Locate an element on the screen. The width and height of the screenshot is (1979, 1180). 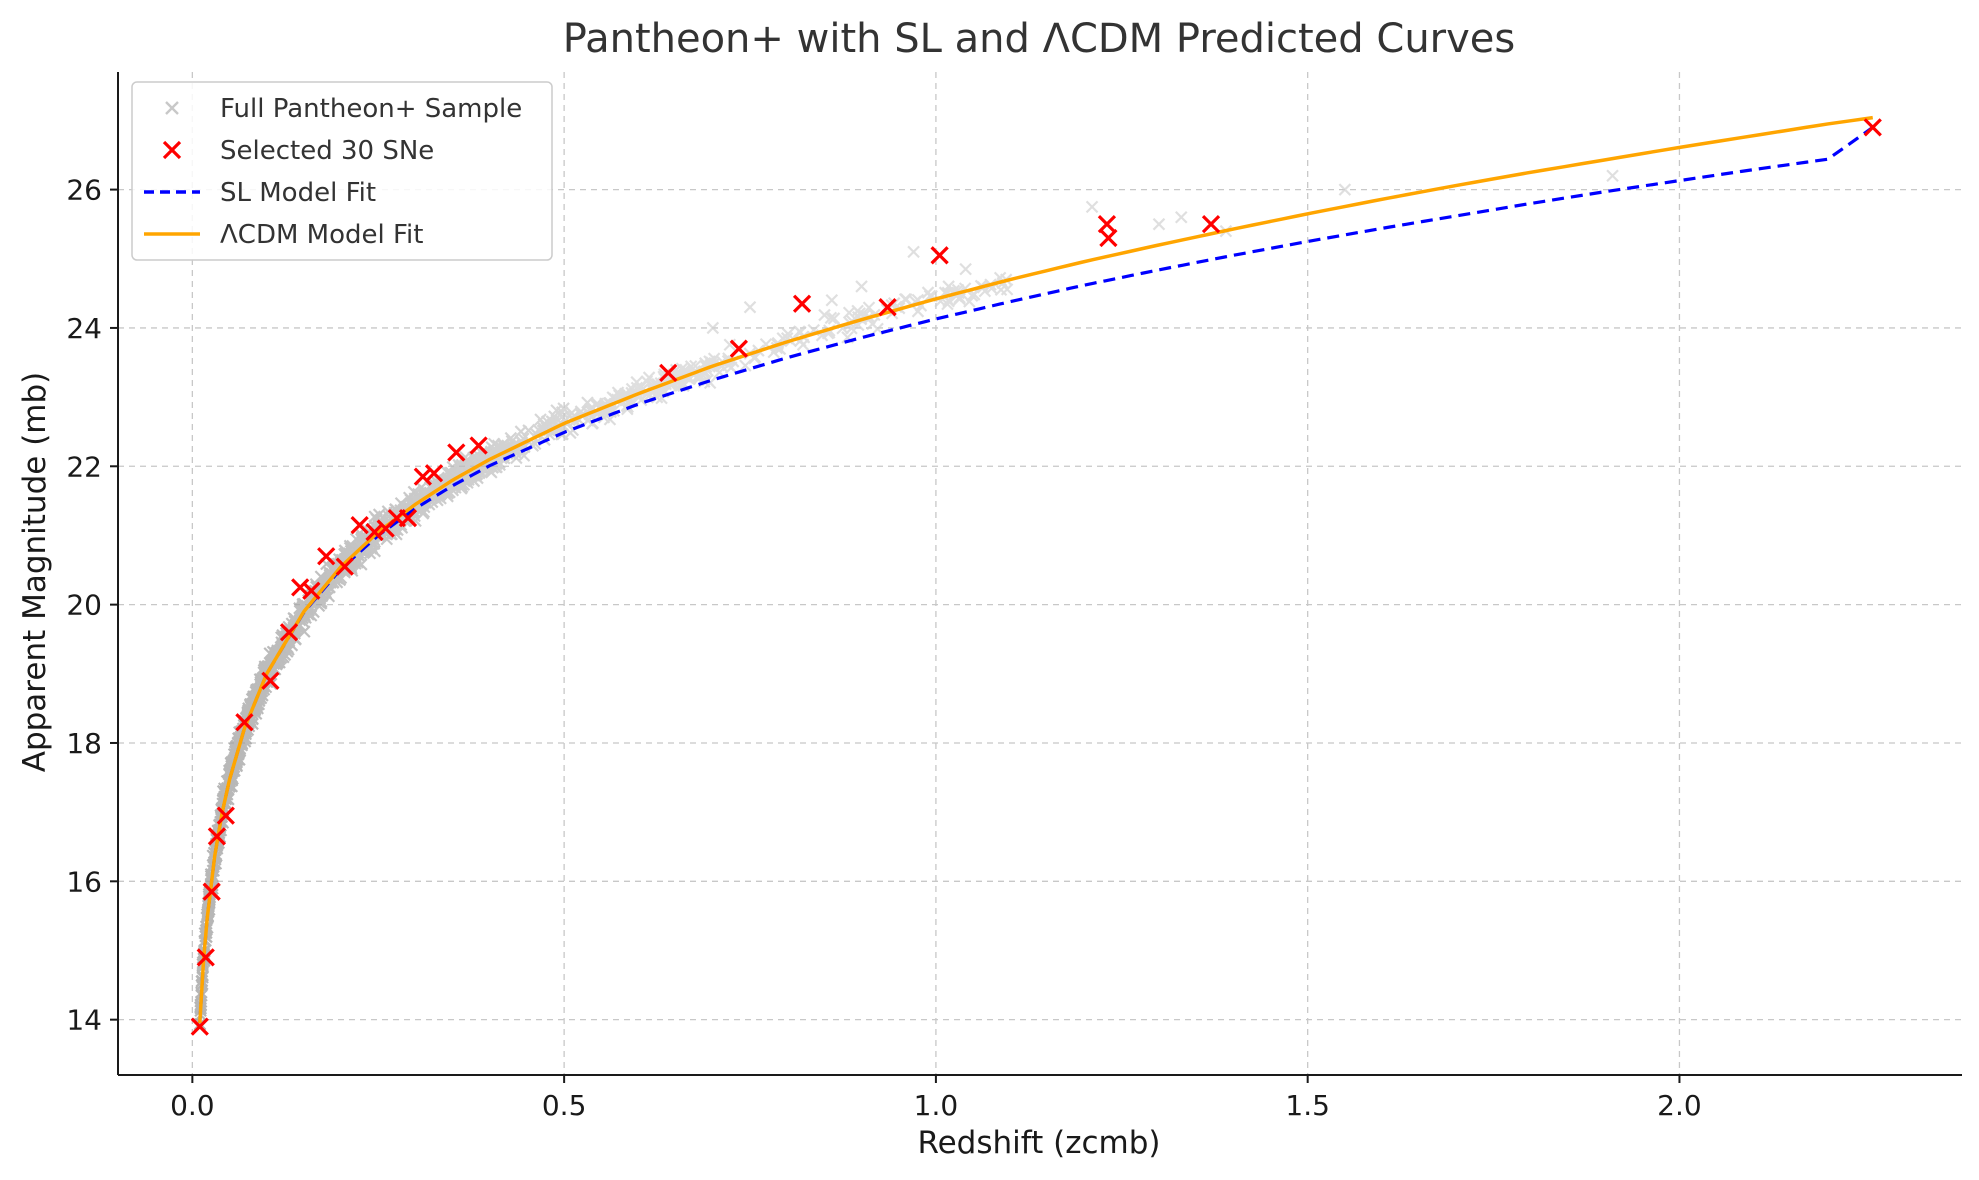
x-tick-label: 0.0 is located at coordinates (192, 1105).